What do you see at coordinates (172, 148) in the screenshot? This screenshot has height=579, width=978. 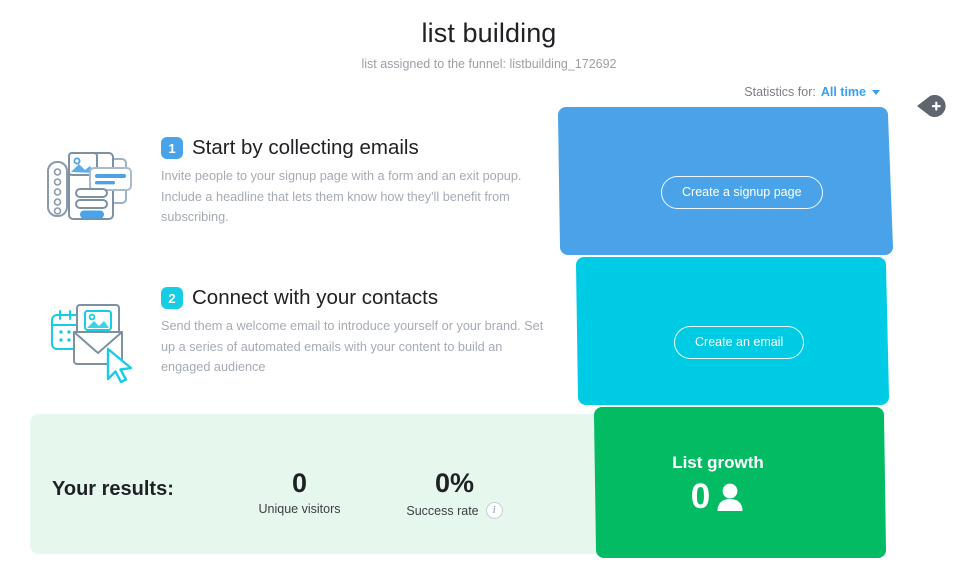 I see `step-1-number-badge: 1` at bounding box center [172, 148].